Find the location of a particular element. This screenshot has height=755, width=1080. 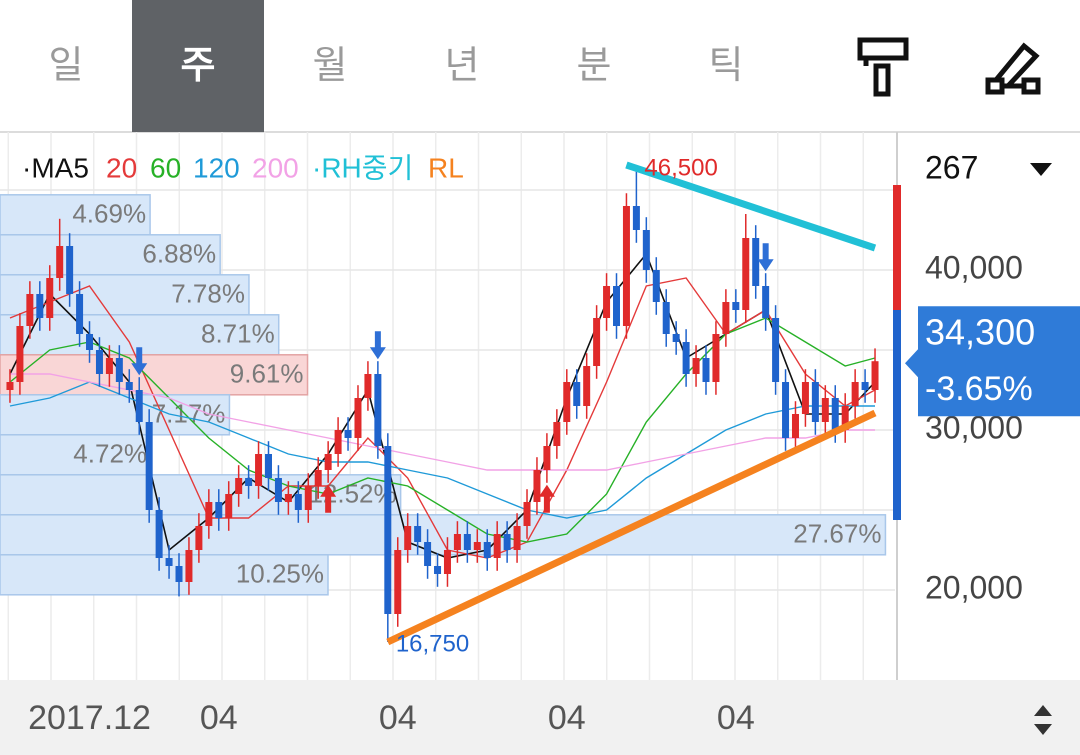

volume-profile-label: 9.61% is located at coordinates (267, 374).